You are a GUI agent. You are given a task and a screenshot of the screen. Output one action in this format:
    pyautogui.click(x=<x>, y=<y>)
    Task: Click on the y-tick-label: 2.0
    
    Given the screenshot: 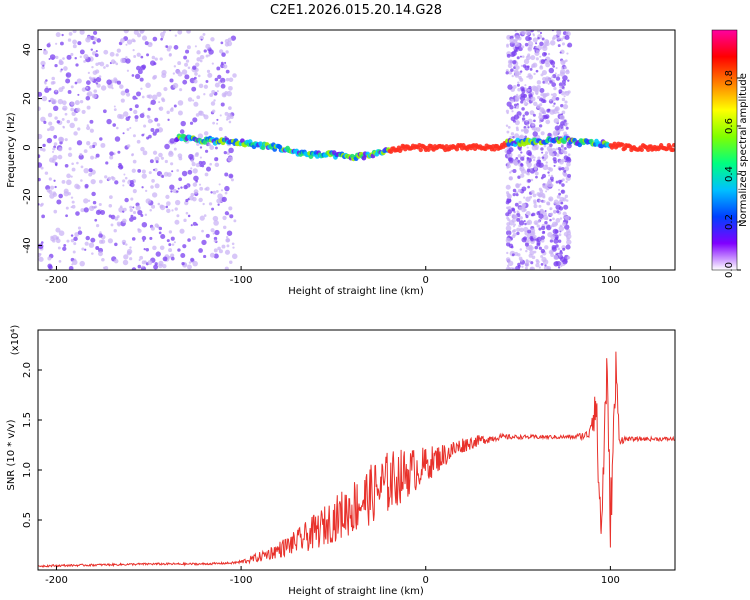 What is the action you would take?
    pyautogui.click(x=27, y=370)
    